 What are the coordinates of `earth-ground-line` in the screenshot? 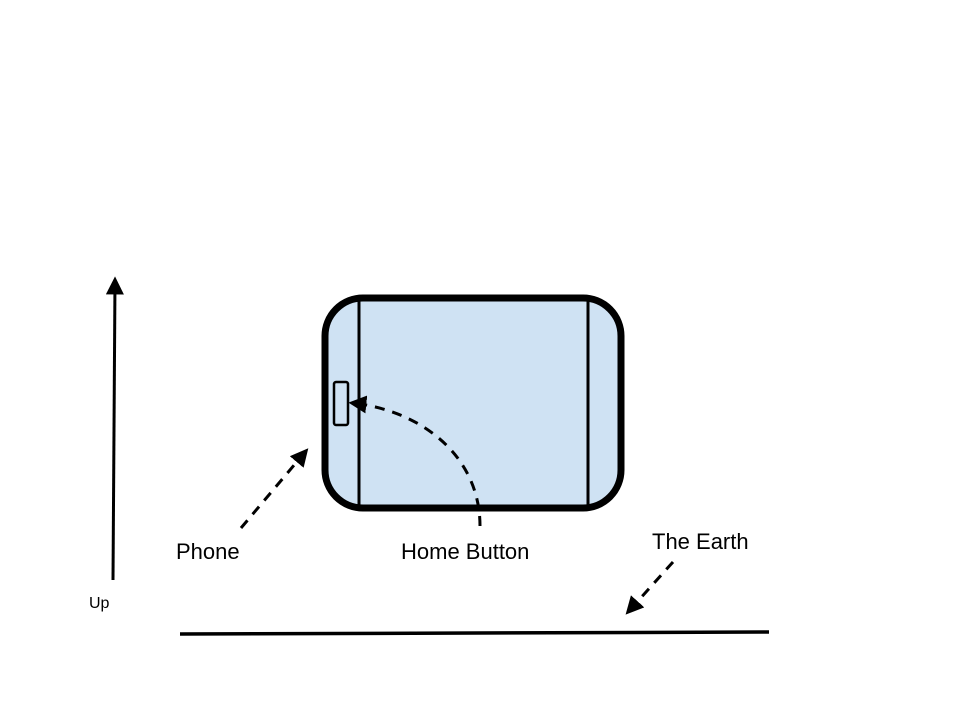 It's located at (474, 633).